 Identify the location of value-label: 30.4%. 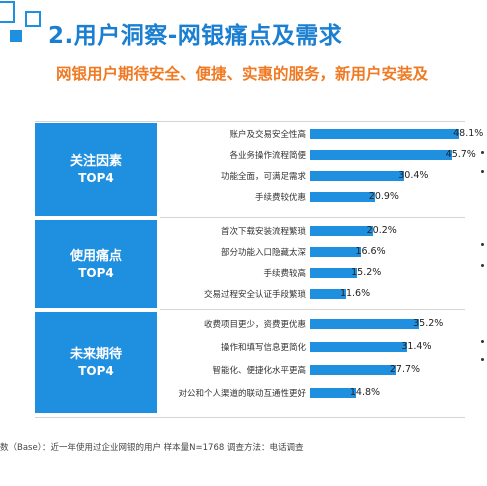
(413, 175).